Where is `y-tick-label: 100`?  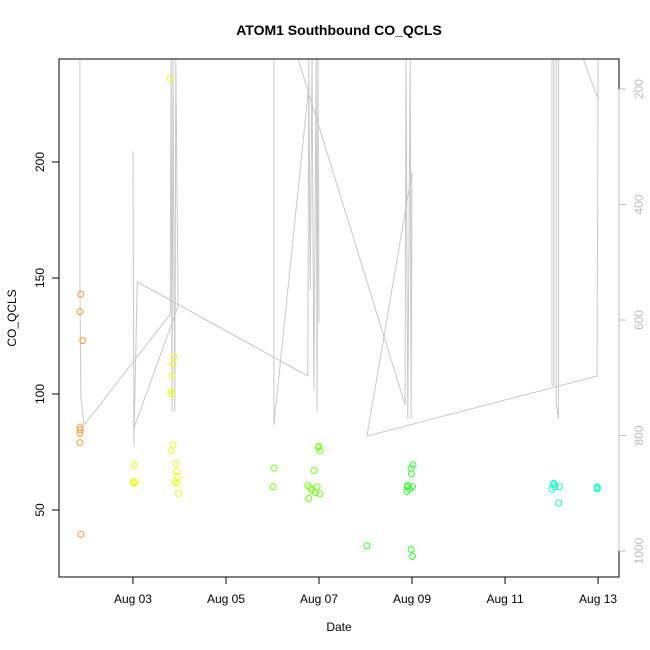
y-tick-label: 100 is located at coordinates (40, 394).